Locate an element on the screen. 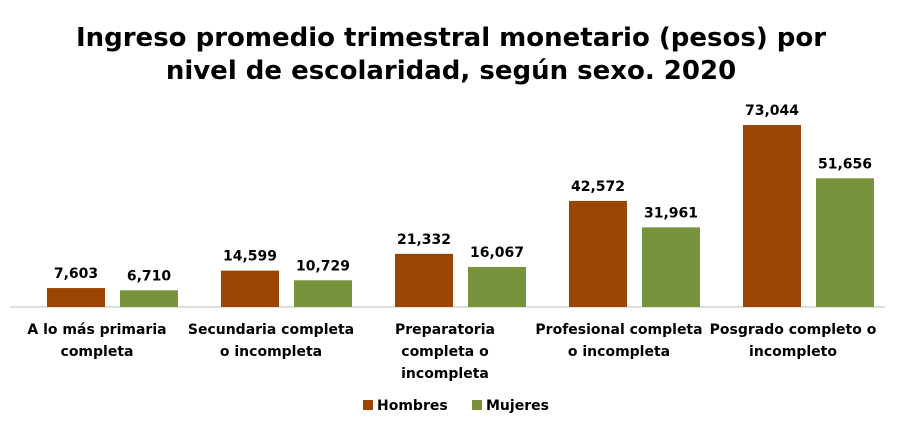 The height and width of the screenshot is (427, 902). x-tick-label: Profesional completa o incompleta is located at coordinates (618, 341).